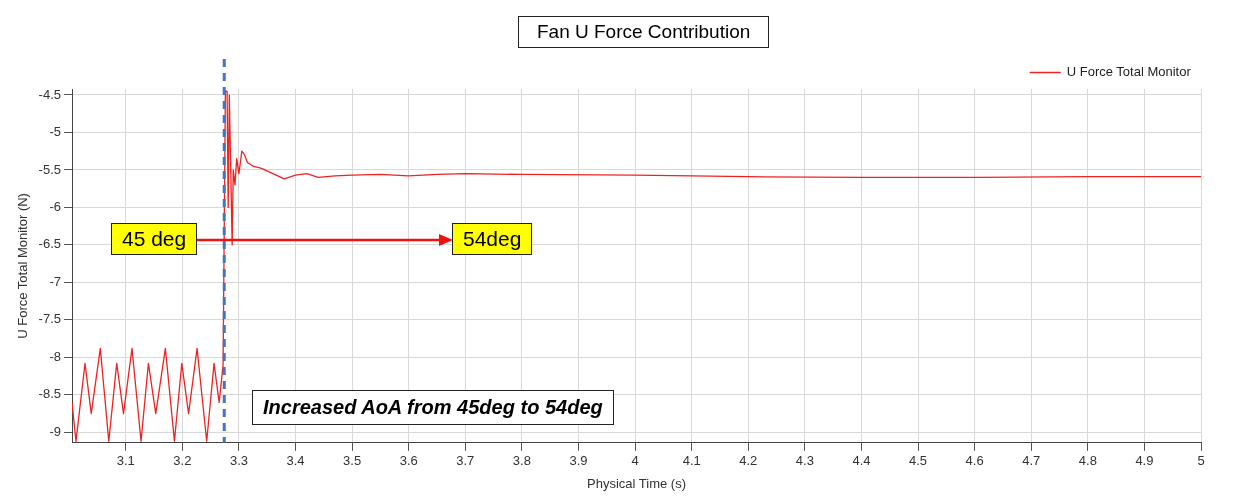 The width and height of the screenshot is (1239, 504). I want to click on x-tick-label: 4, so click(635, 461).